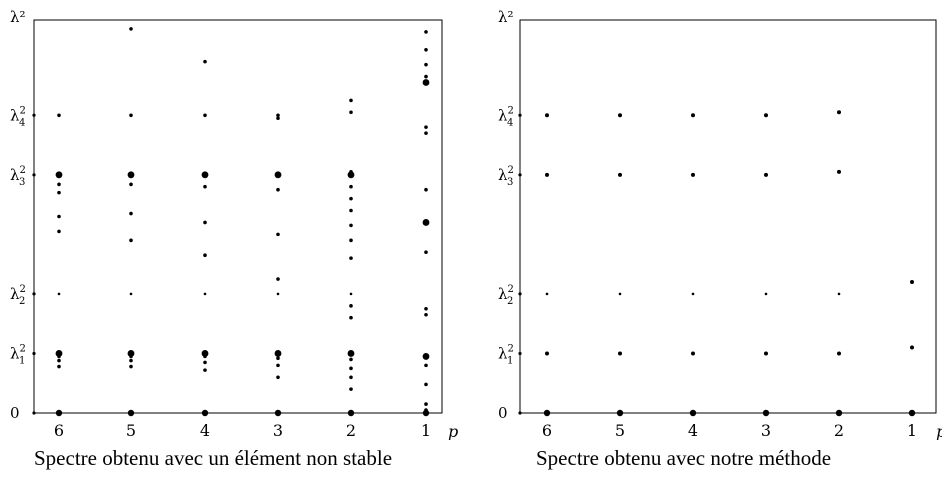 The width and height of the screenshot is (942, 477). Describe the element at coordinates (15, 413) in the screenshot. I see `y-tick-label: 0` at that location.